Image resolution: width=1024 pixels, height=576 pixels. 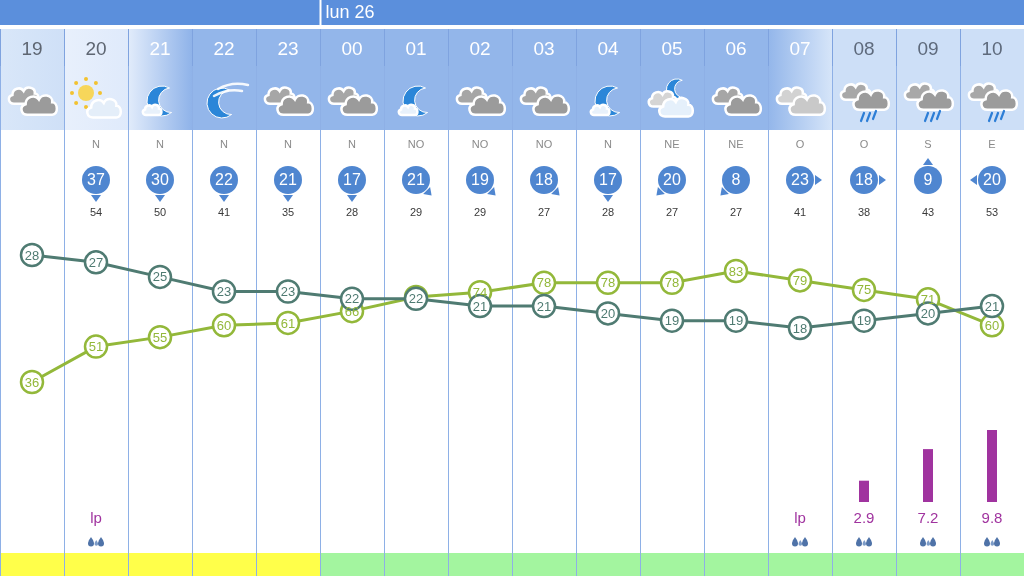 I want to click on text: 9, so click(x=928, y=180).